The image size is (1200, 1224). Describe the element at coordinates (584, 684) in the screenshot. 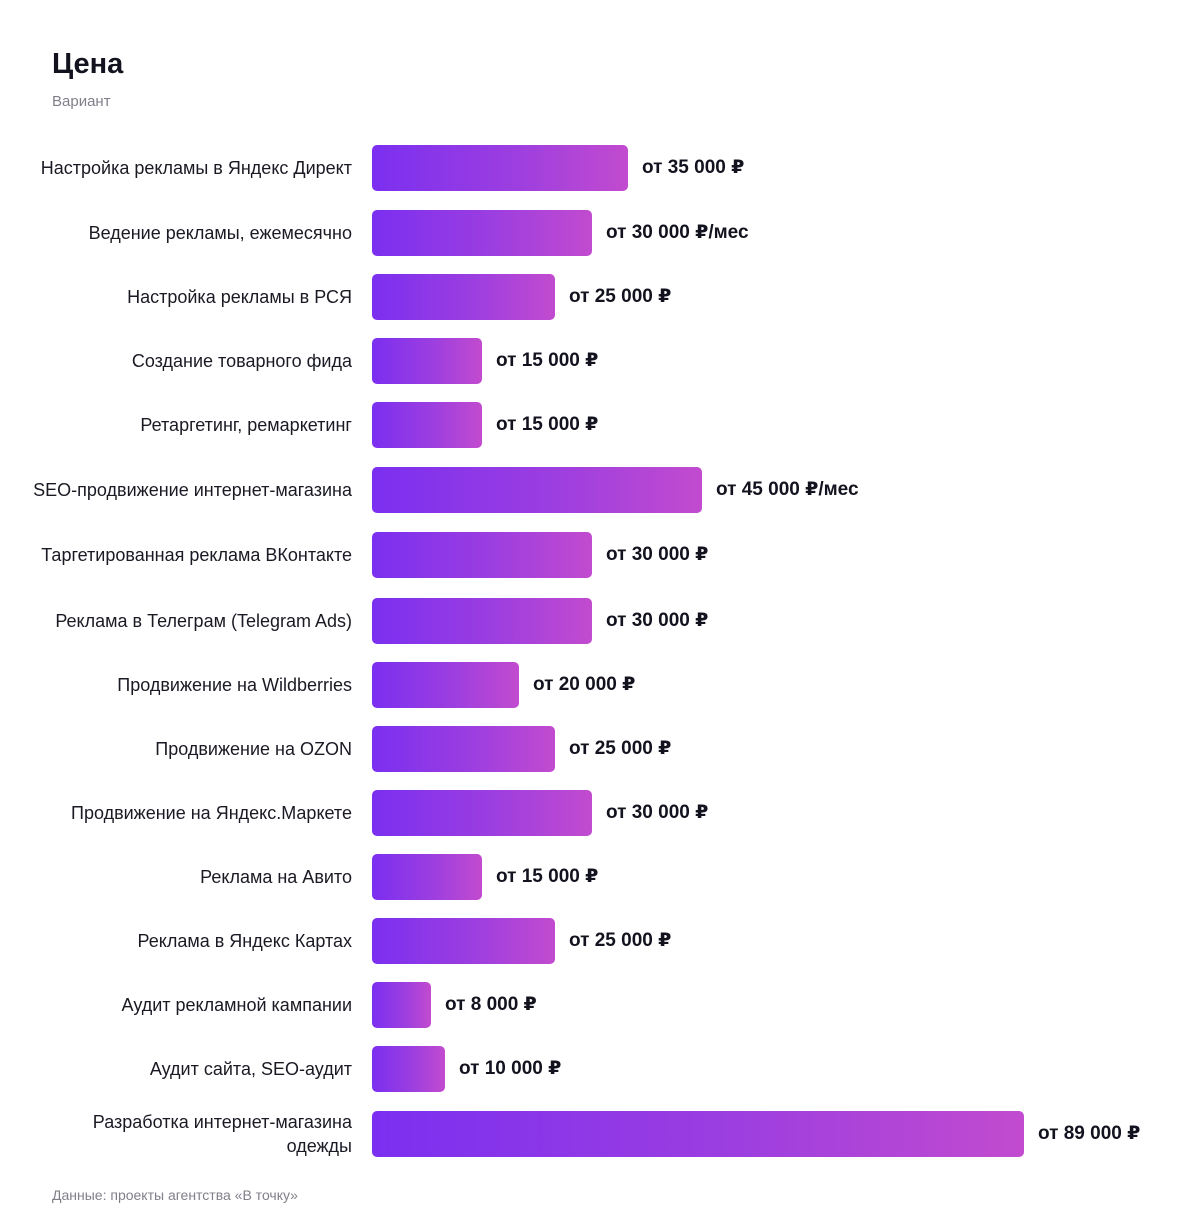

I see `value-label: от 20 000 ₽` at that location.